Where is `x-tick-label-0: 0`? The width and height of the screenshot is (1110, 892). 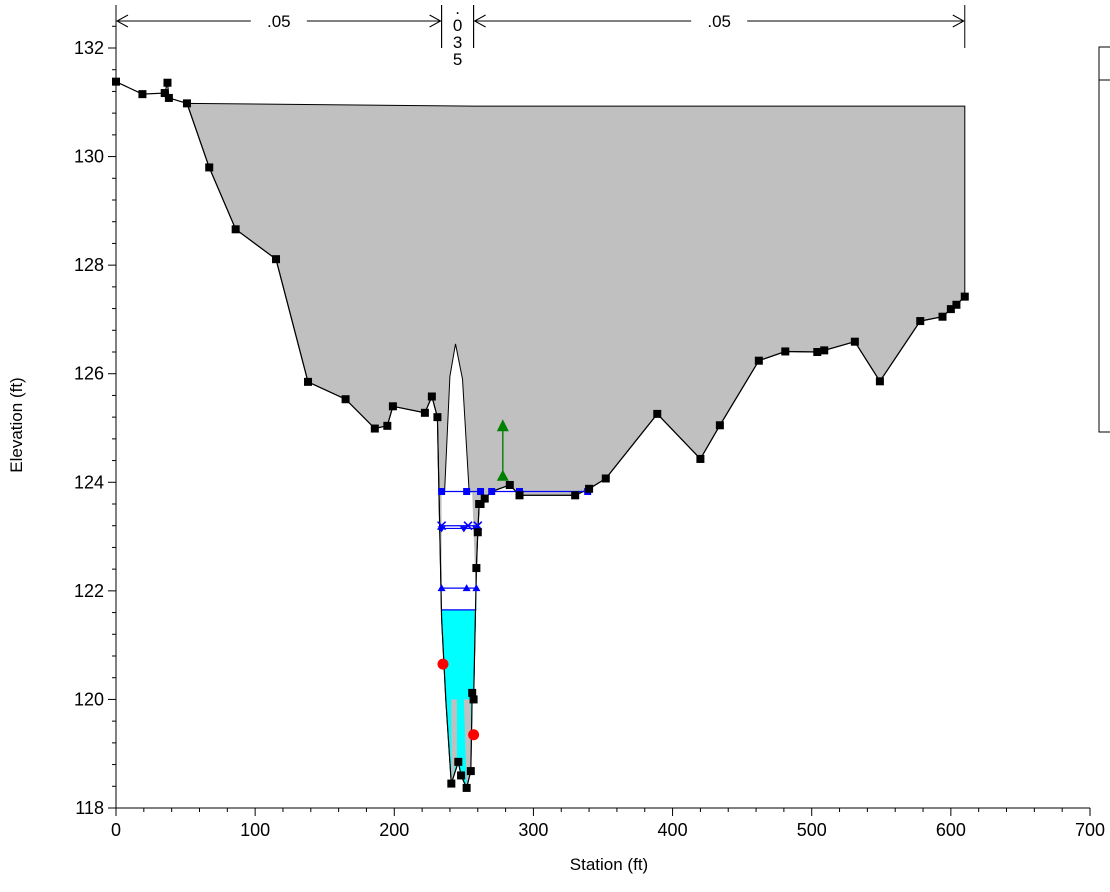
x-tick-label-0: 0 is located at coordinates (116, 830).